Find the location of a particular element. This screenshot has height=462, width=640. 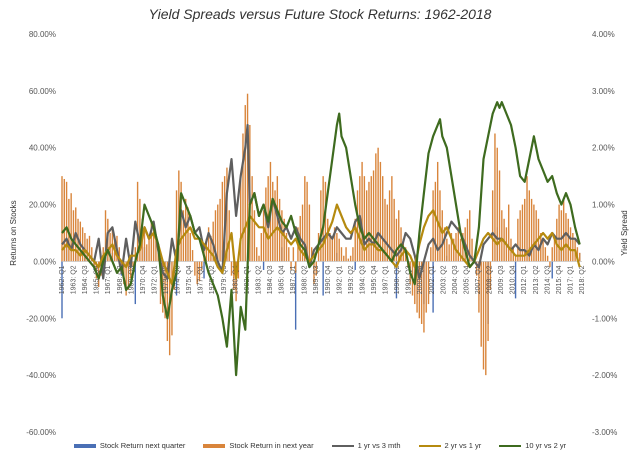

right-tick-label: -3.00% is located at coordinates (604, 432).